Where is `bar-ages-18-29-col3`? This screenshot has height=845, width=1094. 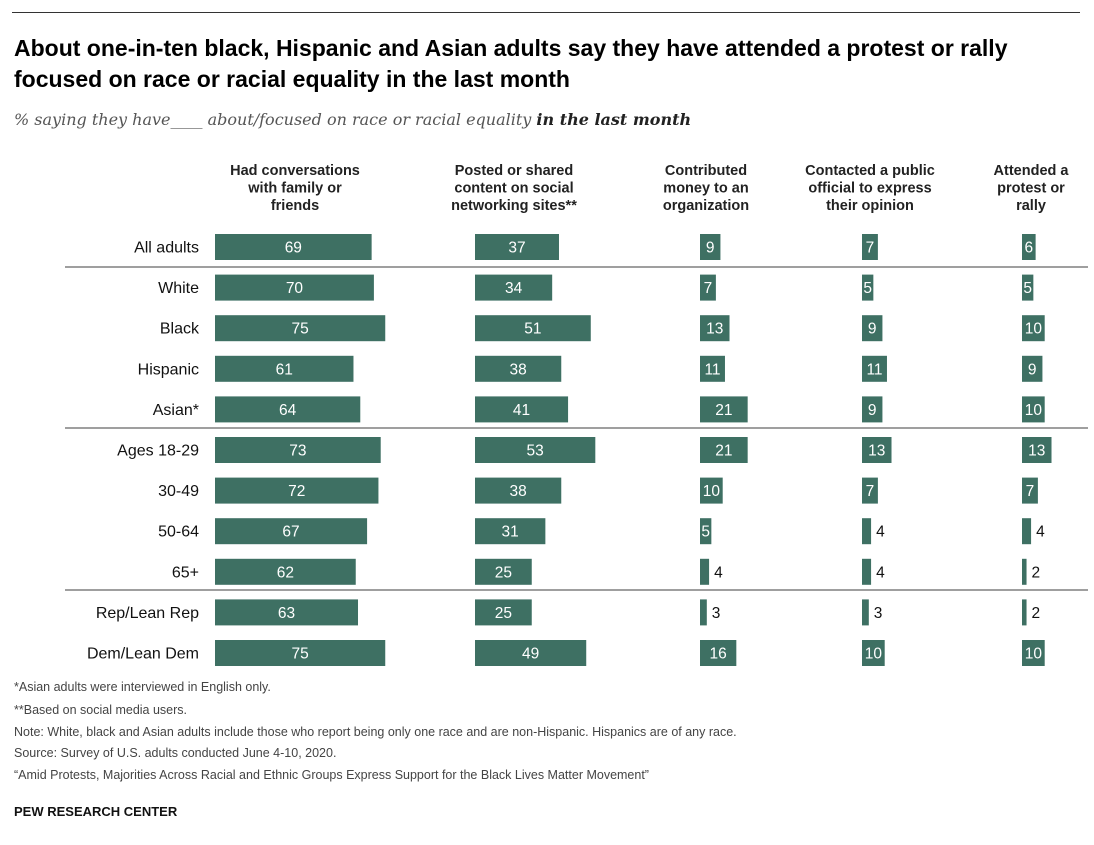 bar-ages-18-29-col3 is located at coordinates (724, 450).